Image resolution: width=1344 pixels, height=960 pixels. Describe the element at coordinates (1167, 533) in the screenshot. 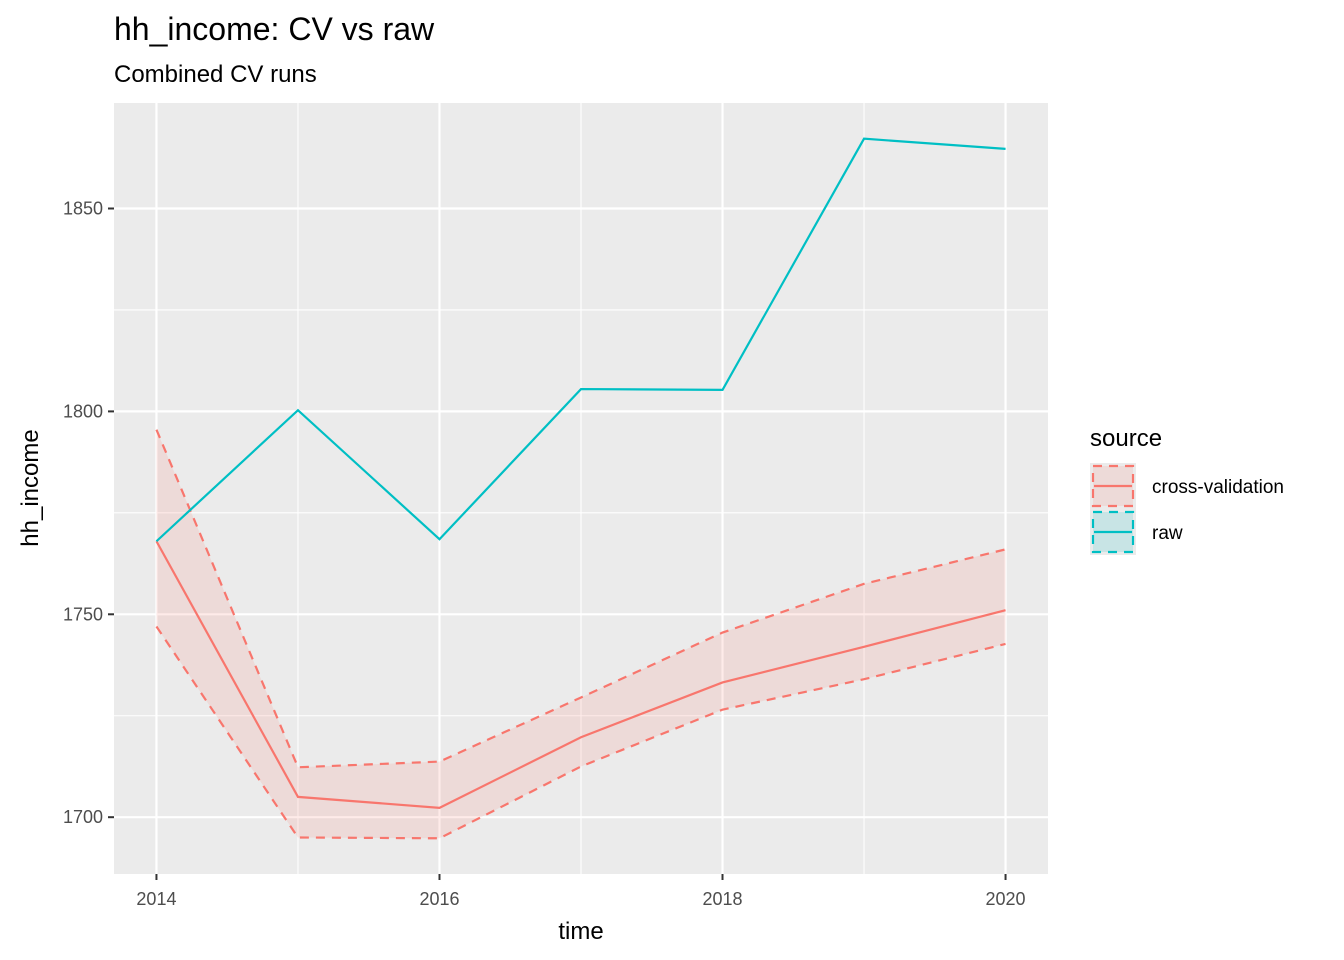

I see `legend-label: raw` at that location.